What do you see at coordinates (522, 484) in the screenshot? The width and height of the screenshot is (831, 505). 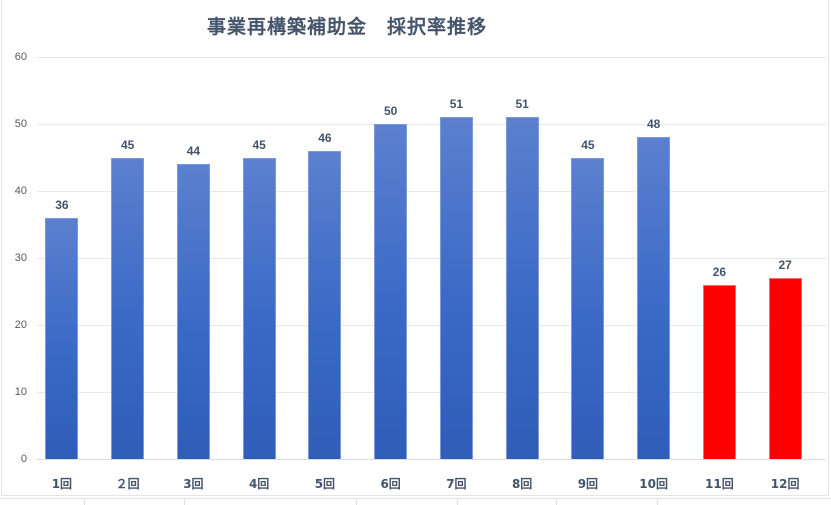 I see `x-tick-label: 8回` at bounding box center [522, 484].